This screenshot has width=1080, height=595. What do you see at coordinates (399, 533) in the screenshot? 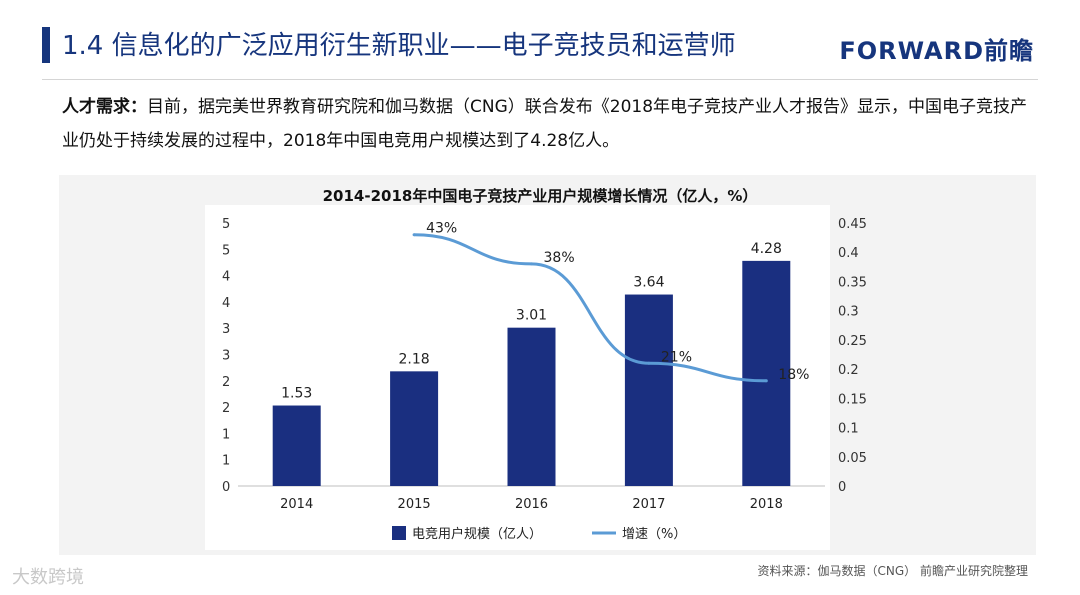
I see `legend-bar-swatch` at bounding box center [399, 533].